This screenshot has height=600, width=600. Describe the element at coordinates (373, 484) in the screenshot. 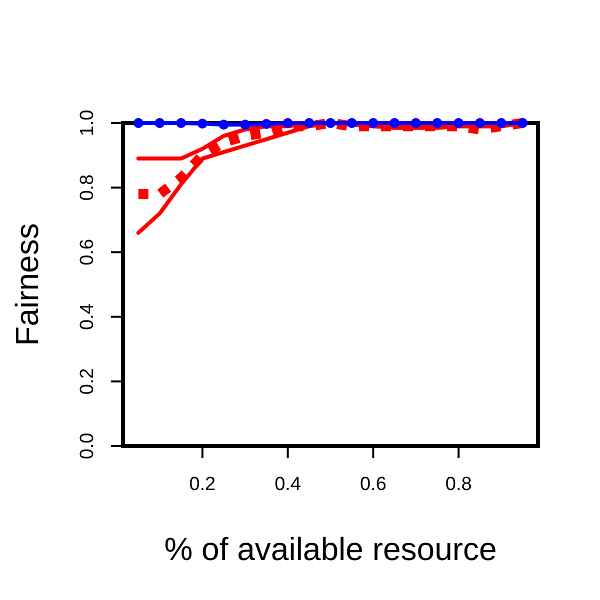

I see `x-tick-label: 0.6` at that location.